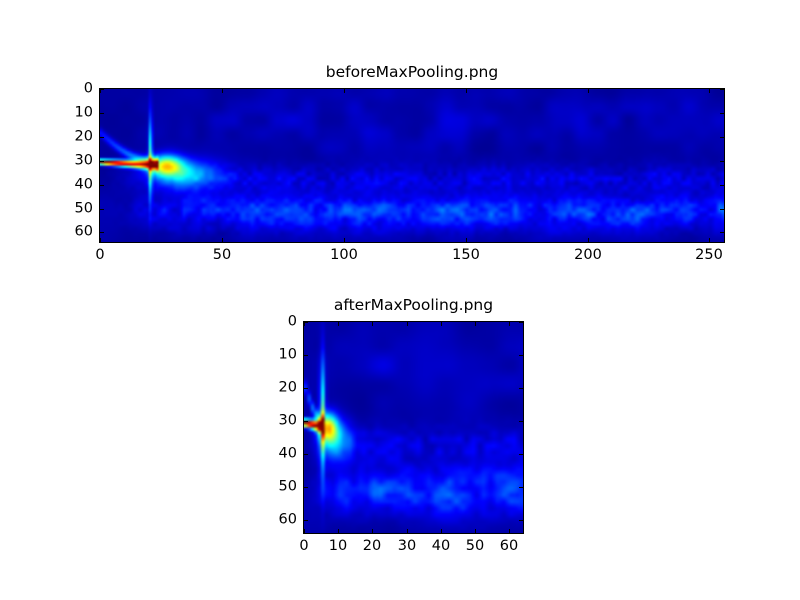 This screenshot has width=800, height=600. I want to click on before-xticklabel: 100, so click(344, 255).